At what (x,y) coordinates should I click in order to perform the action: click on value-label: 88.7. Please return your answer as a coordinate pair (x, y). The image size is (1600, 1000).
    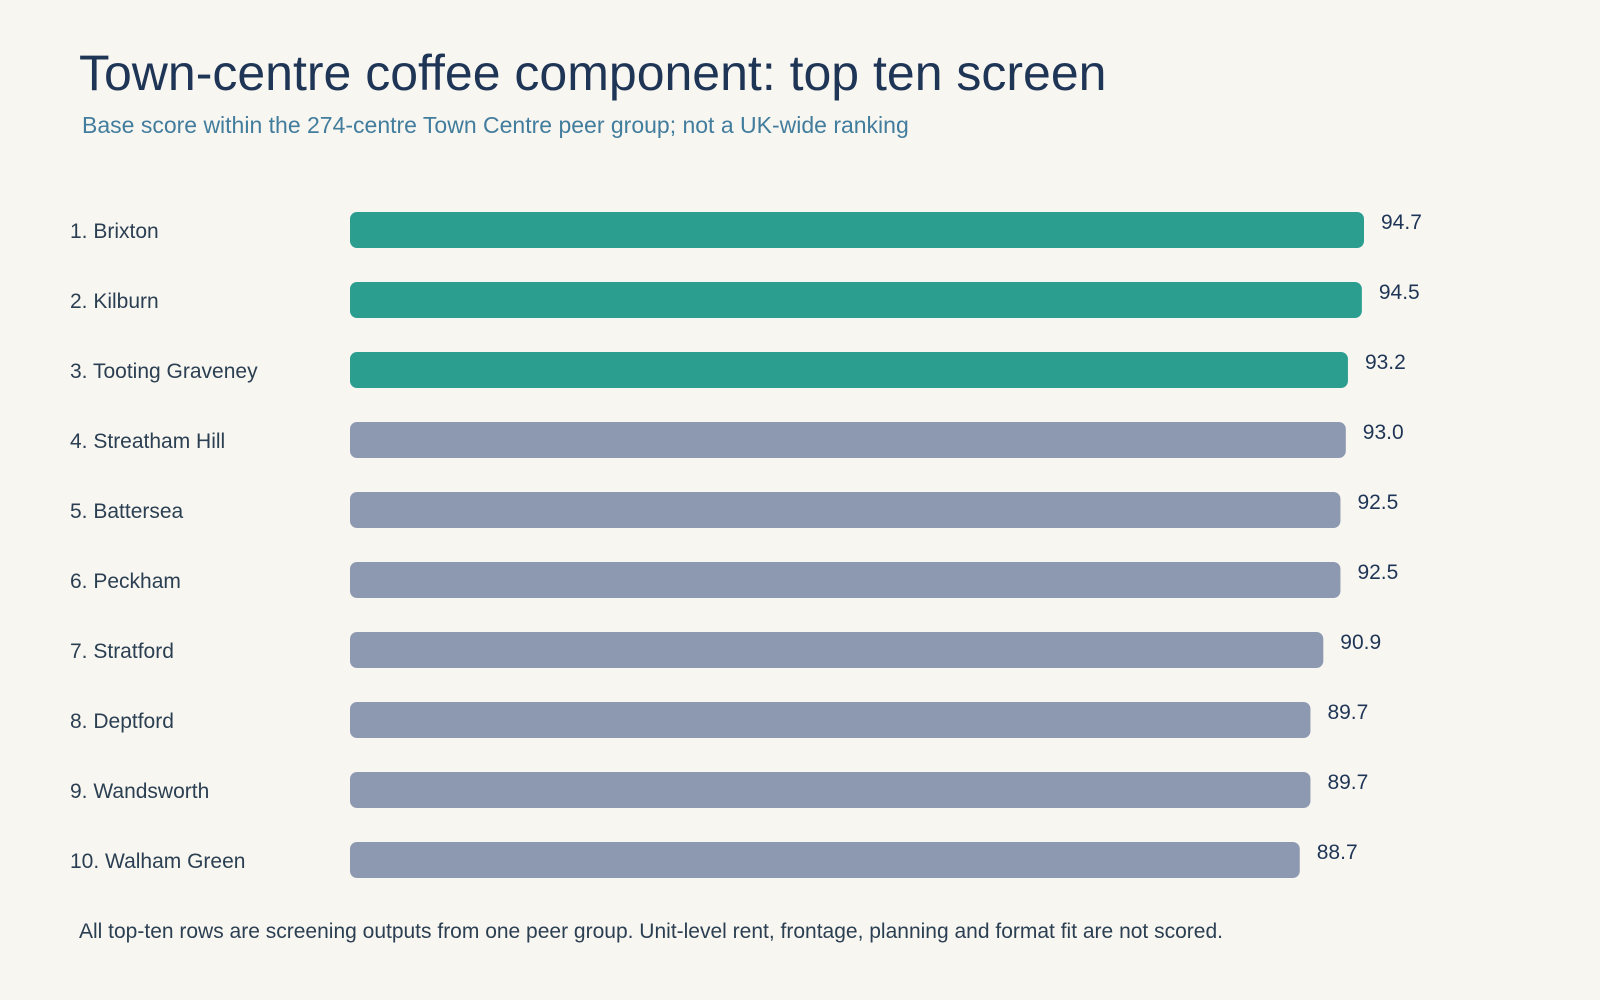
    Looking at the image, I should click on (1337, 852).